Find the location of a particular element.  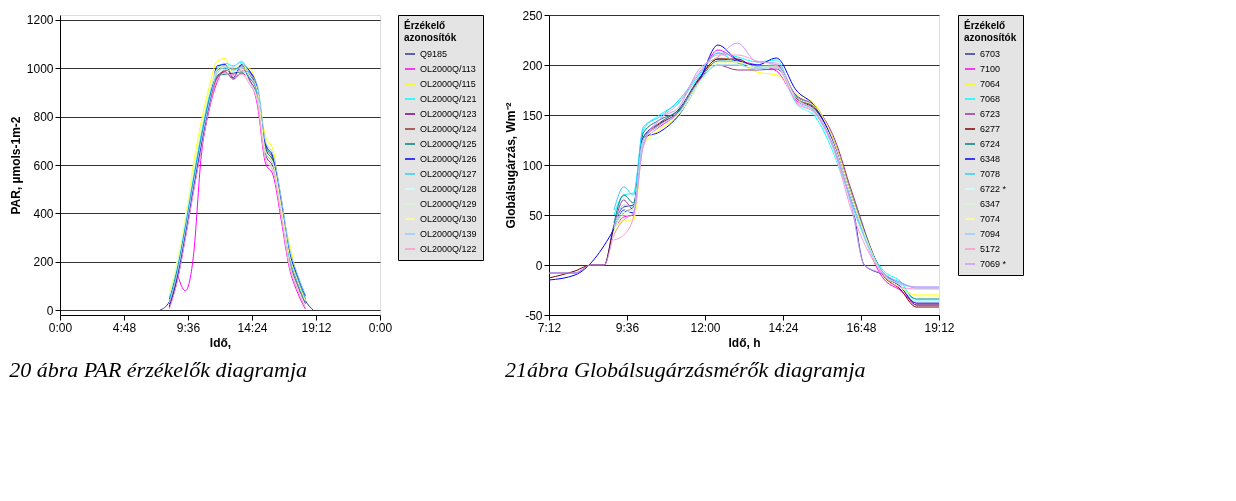

legend-label: OL2000Q/113 is located at coordinates (448, 69).